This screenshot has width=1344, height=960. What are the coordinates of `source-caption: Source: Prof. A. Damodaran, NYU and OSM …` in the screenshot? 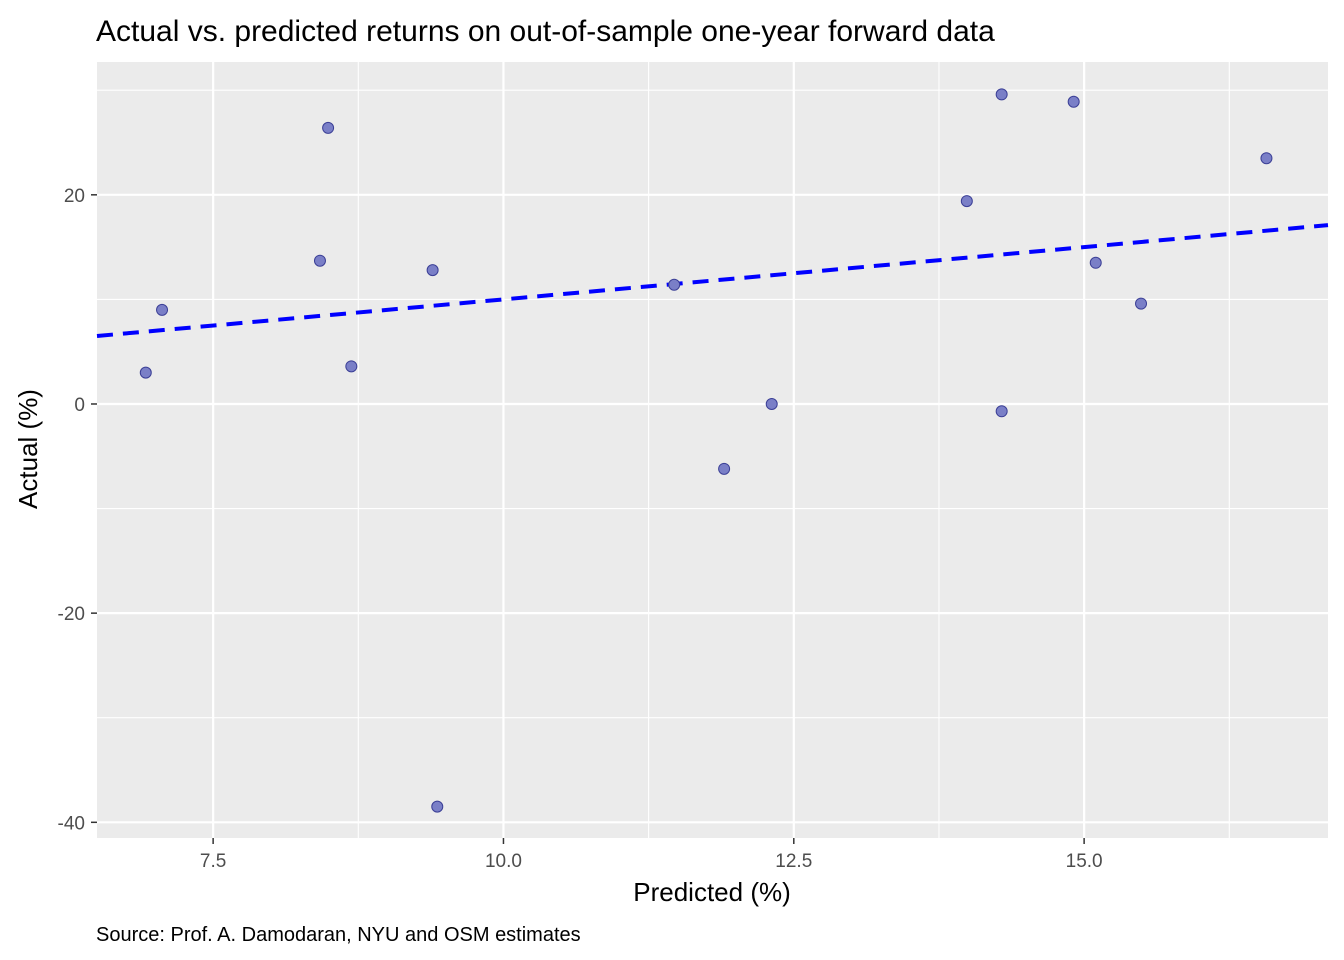 It's located at (338, 935).